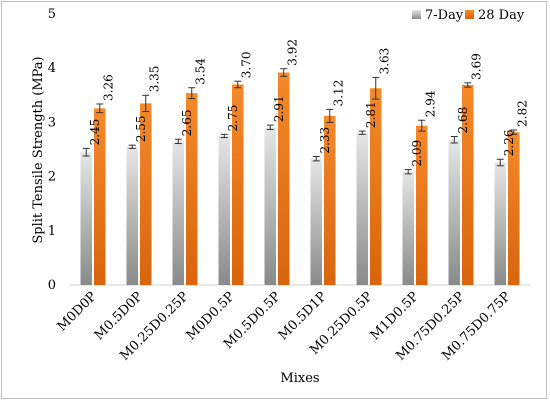  What do you see at coordinates (523, 113) in the screenshot?
I see `data-label: 2.82` at bounding box center [523, 113].